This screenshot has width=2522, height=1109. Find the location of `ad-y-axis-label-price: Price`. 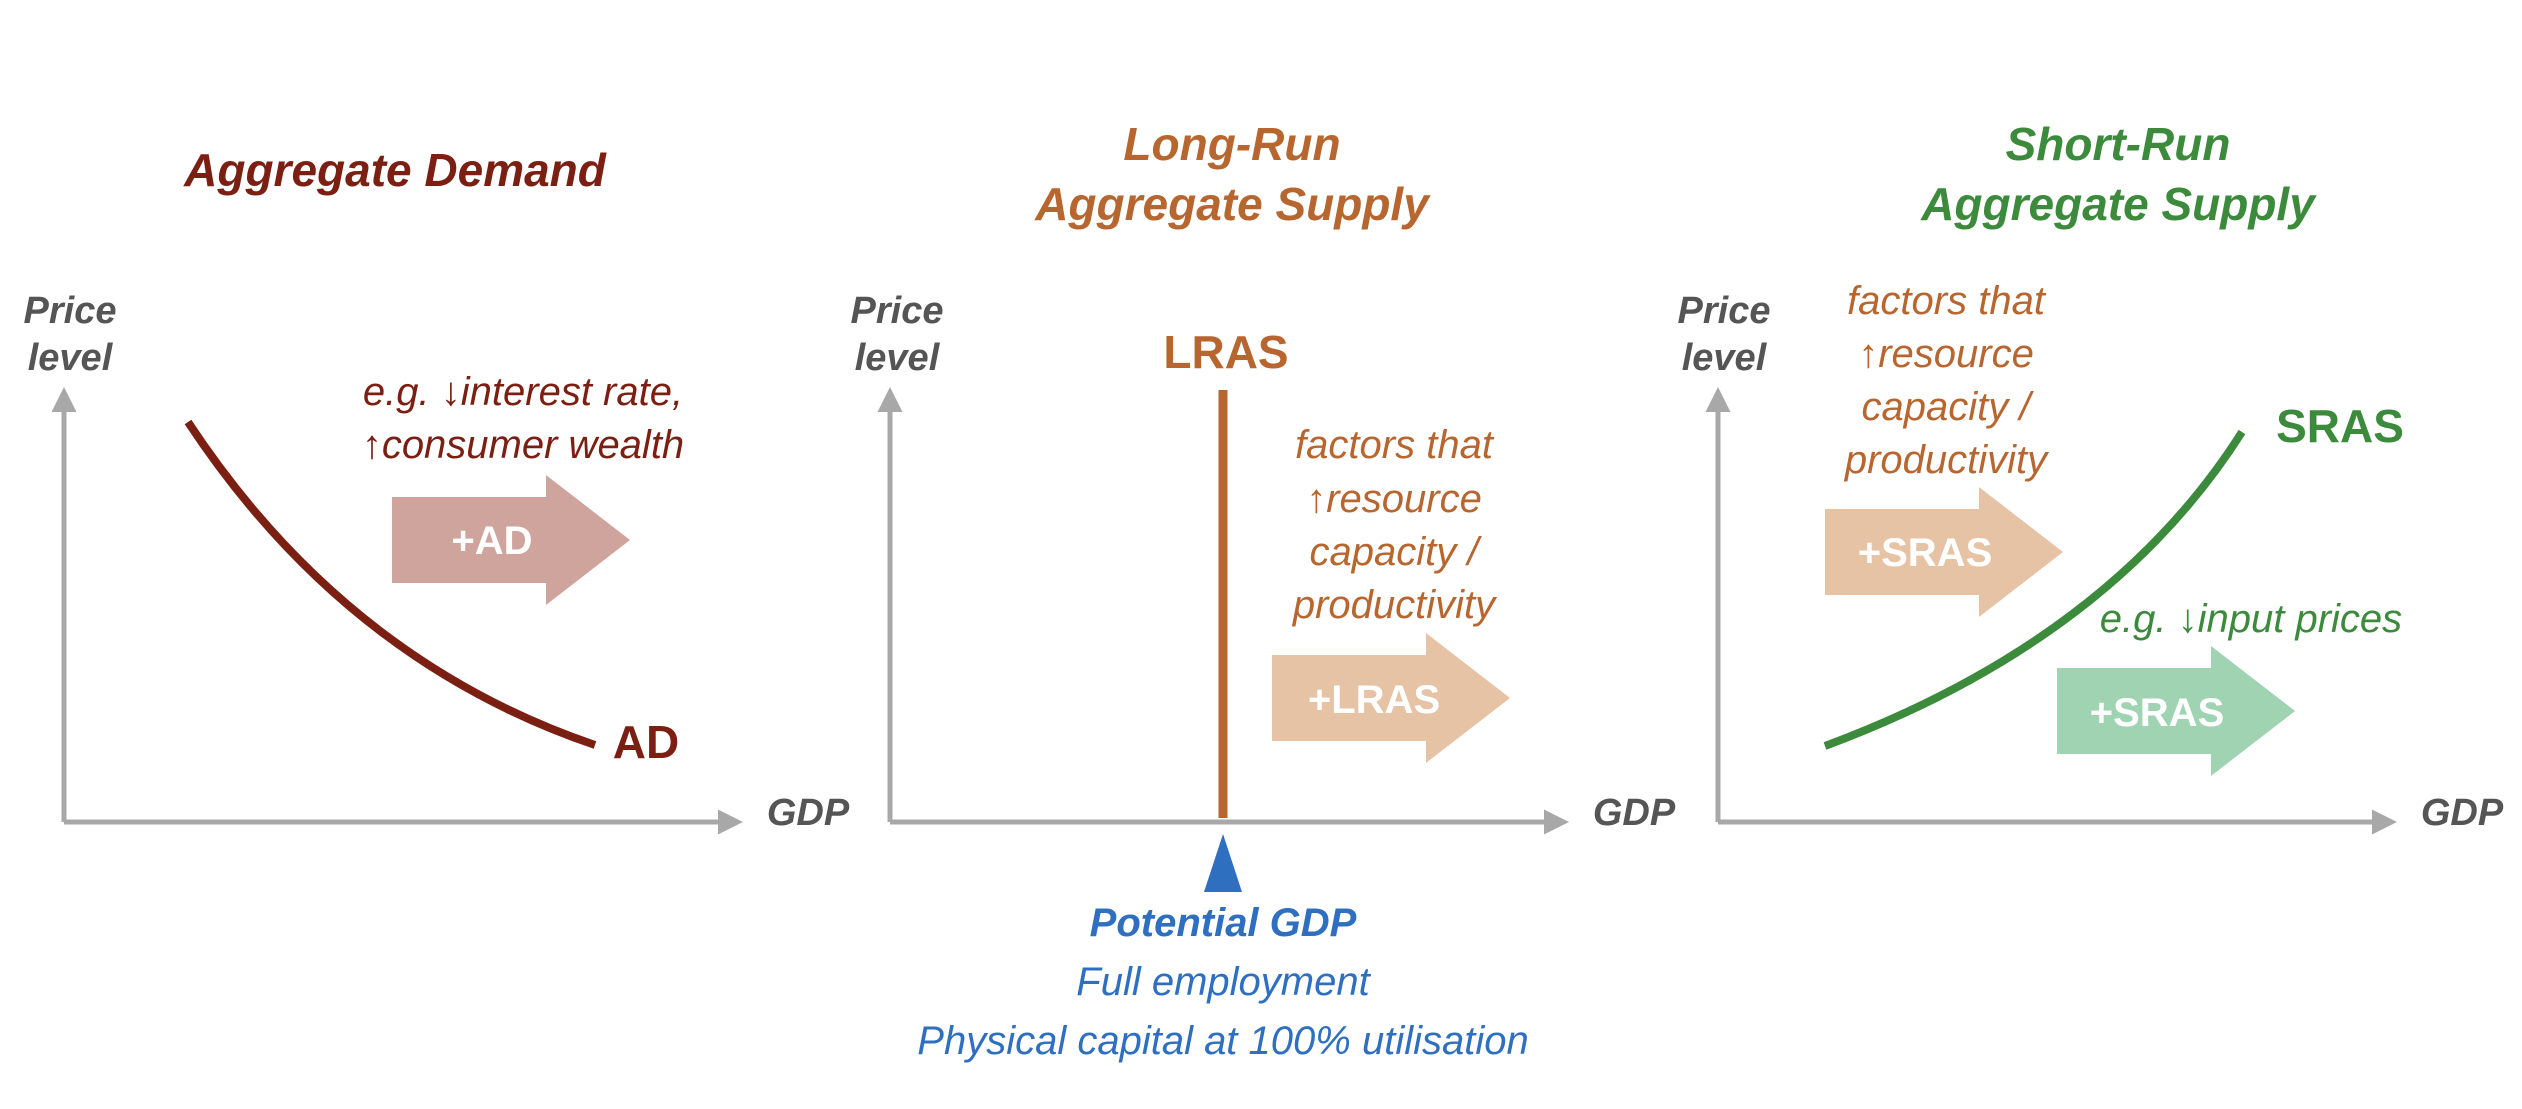

ad-y-axis-label-price: Price is located at coordinates (70, 311).